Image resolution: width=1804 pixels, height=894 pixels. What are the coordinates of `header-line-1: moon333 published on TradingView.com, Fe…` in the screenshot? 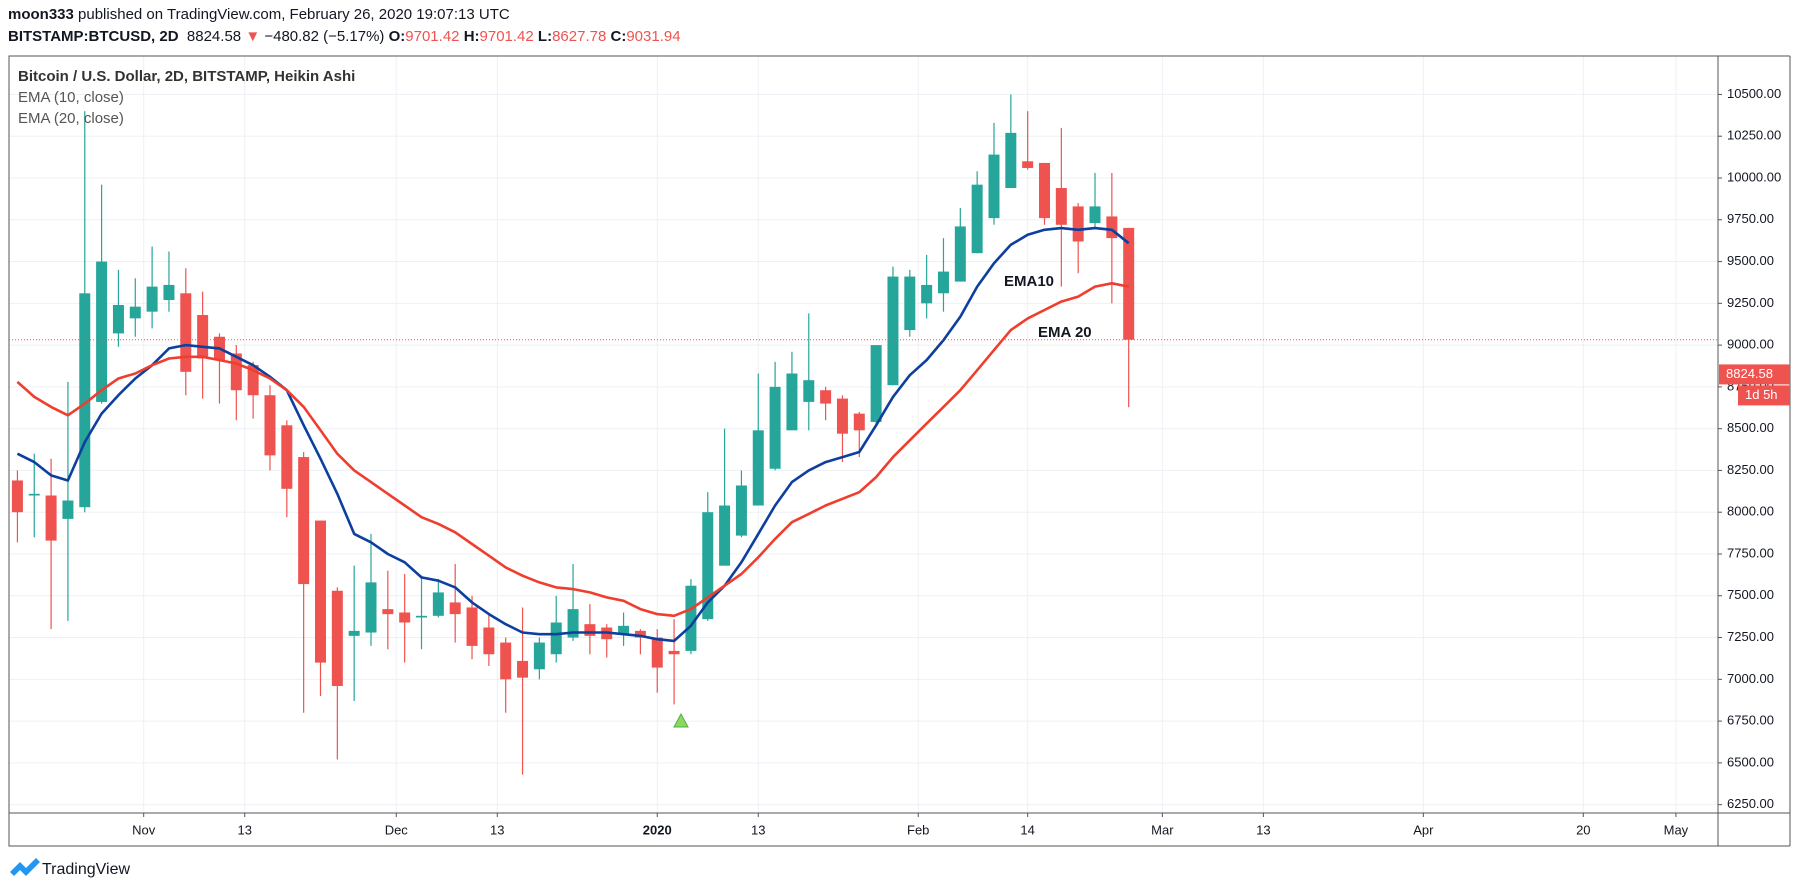 It's located at (344, 15).